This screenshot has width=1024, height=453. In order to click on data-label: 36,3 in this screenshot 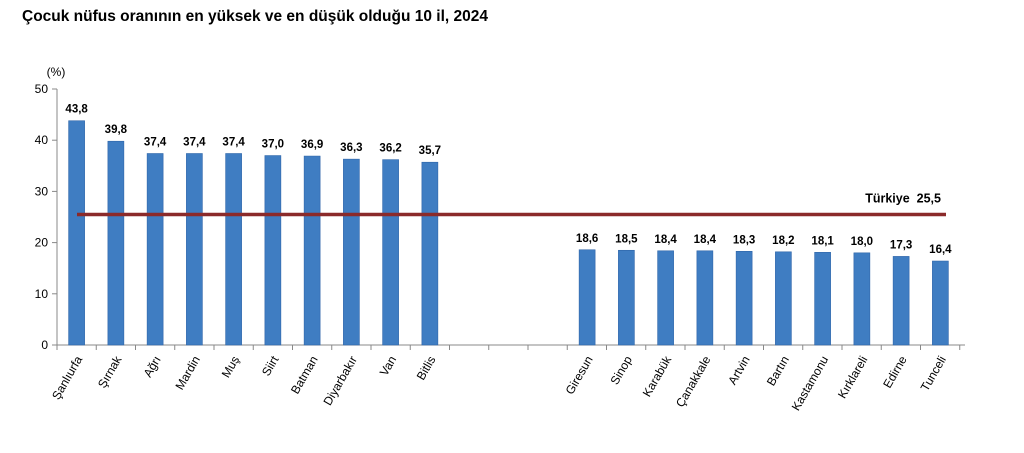, I will do `click(351, 148)`.